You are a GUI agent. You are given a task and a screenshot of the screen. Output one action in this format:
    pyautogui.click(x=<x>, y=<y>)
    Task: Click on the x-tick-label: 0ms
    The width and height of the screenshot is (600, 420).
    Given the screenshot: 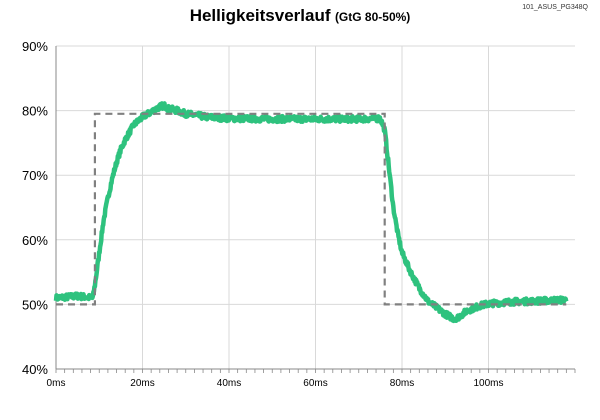 What is the action you would take?
    pyautogui.click(x=56, y=383)
    